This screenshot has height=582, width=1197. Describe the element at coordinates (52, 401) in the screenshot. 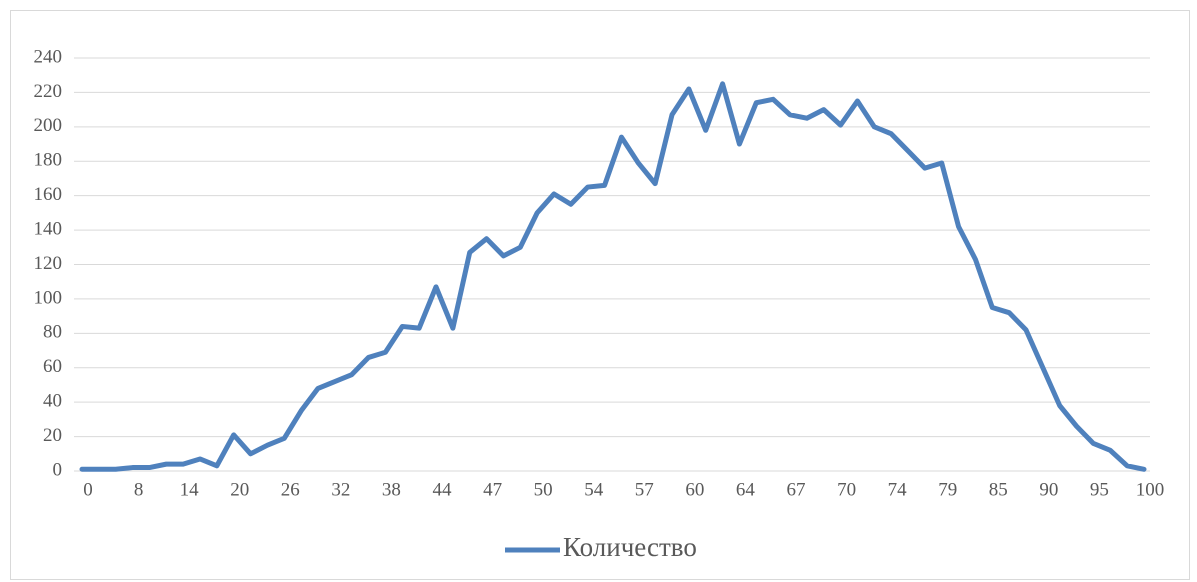

I see `y-tick-label: 40` at that location.